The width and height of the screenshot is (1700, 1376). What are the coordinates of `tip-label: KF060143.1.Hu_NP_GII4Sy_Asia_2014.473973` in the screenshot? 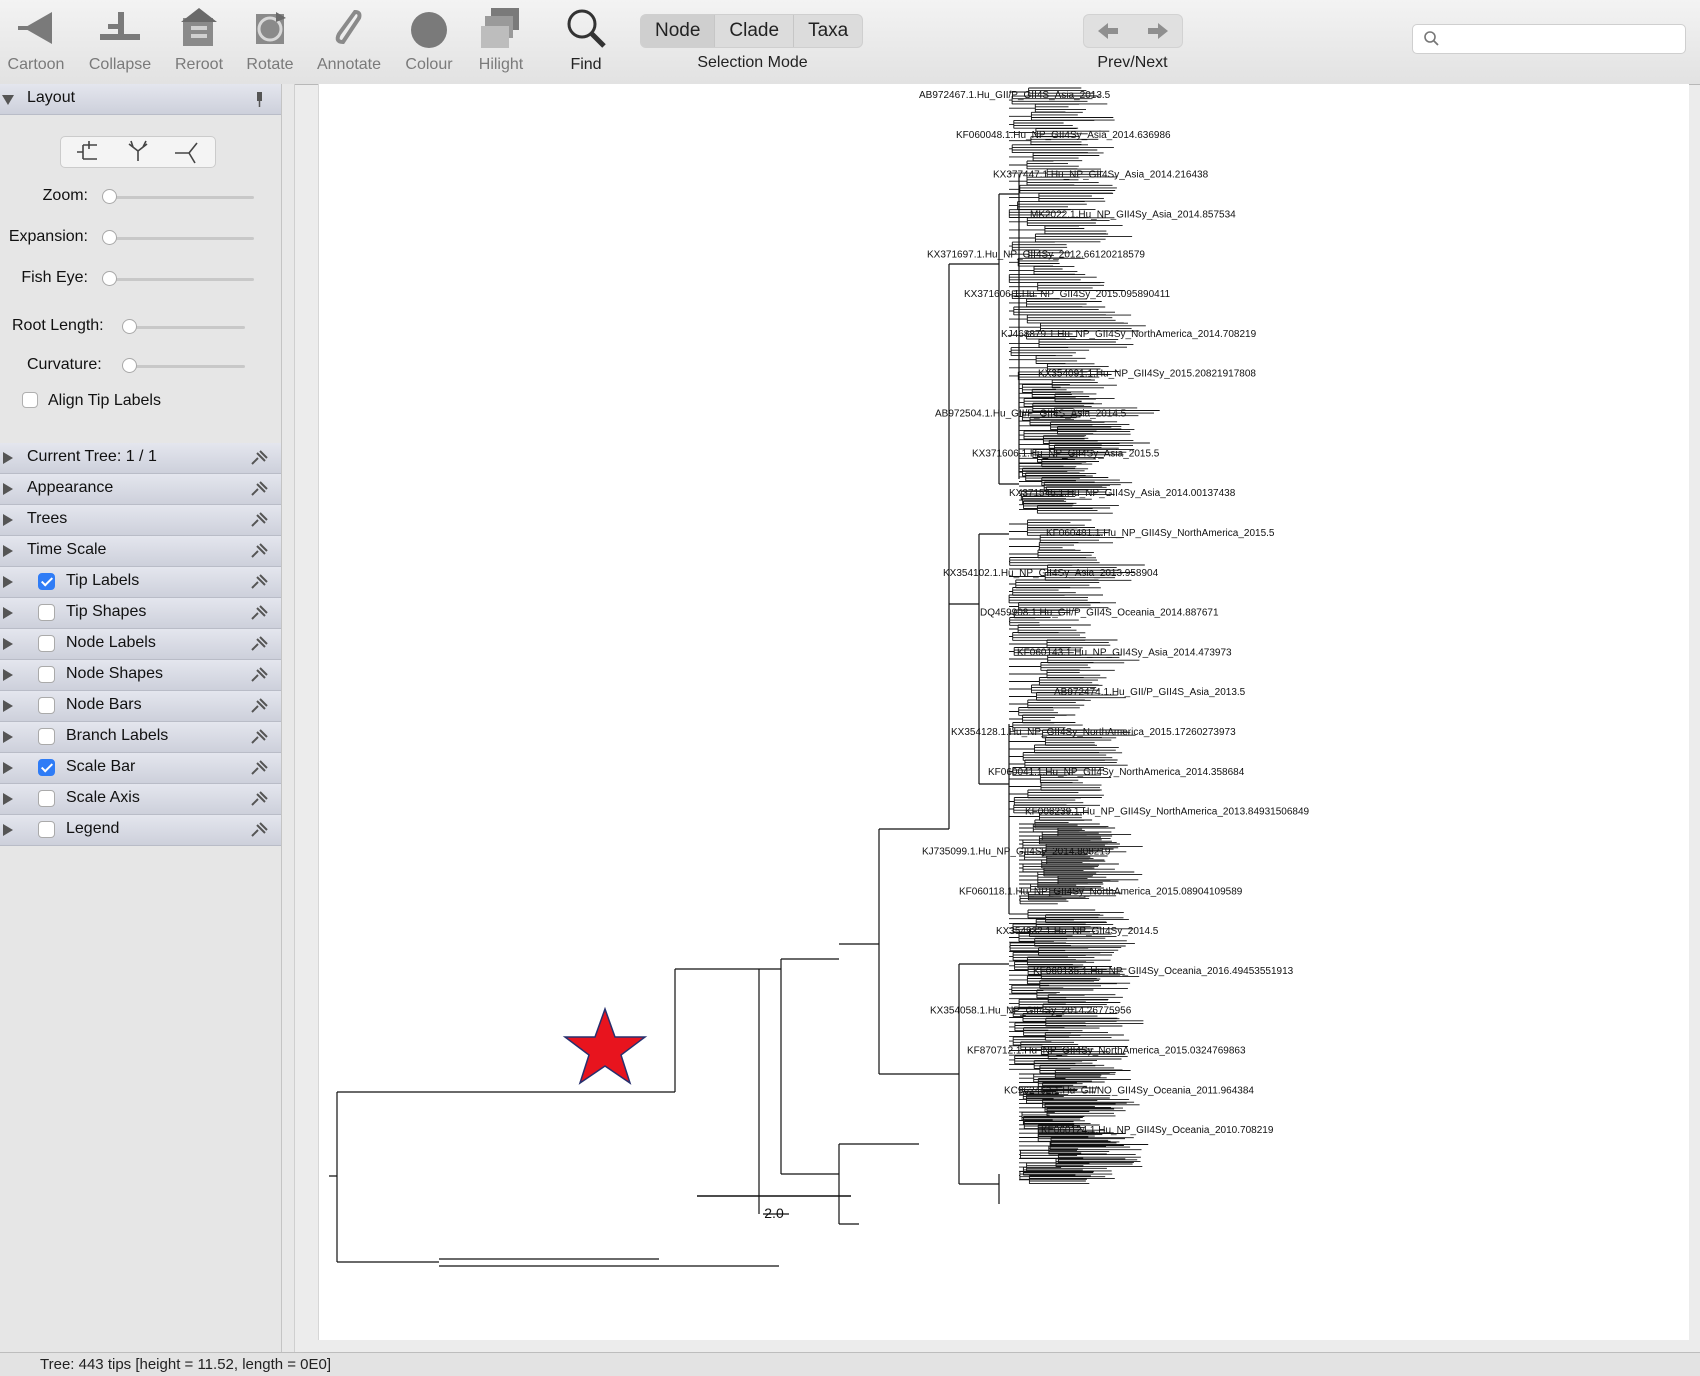 It's located at (1124, 652).